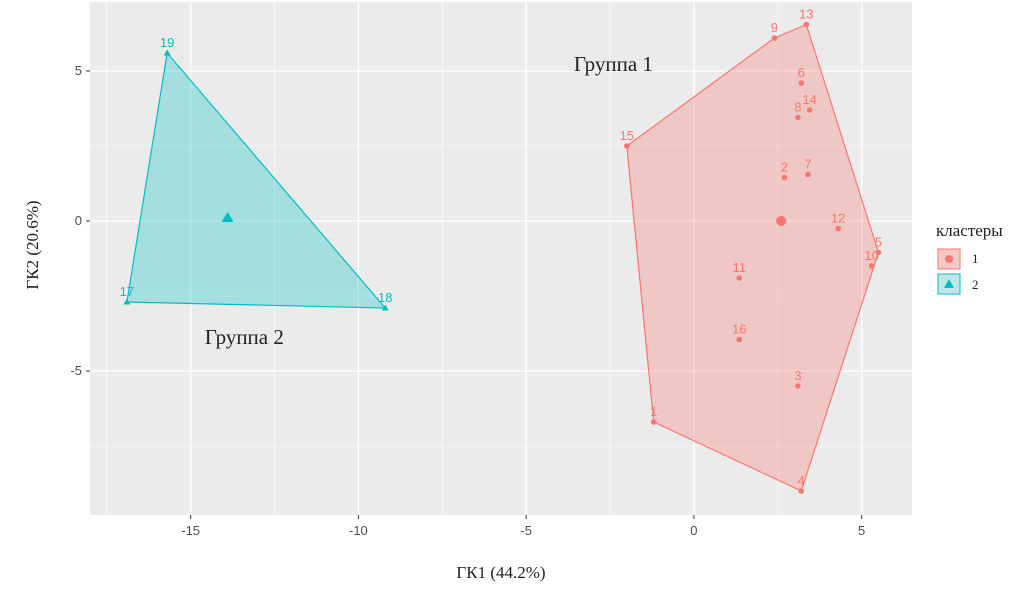 This screenshot has height=589, width=1034. I want to click on legend: кластеры 1 2, so click(969, 258).